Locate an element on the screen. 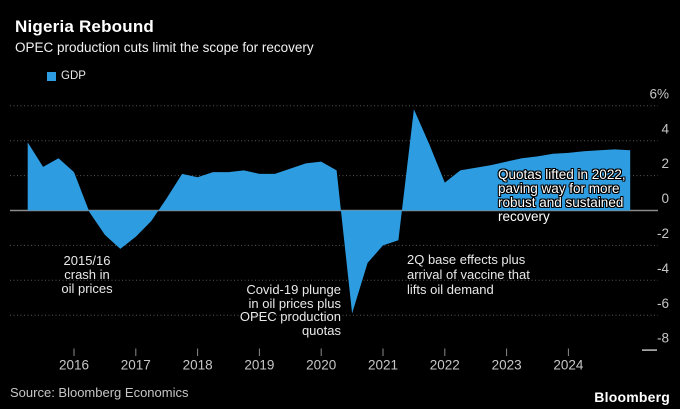 The width and height of the screenshot is (680, 409). x-axis-label: 2017 is located at coordinates (136, 365).